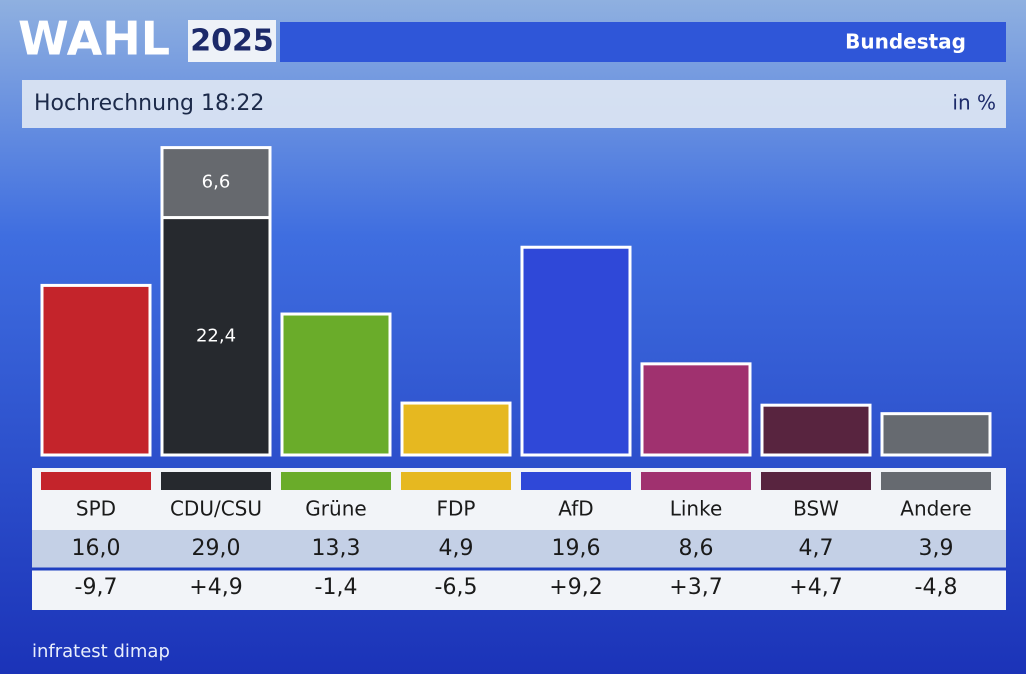 The width and height of the screenshot is (1026, 674). I want to click on party-name: Andere, so click(935, 509).